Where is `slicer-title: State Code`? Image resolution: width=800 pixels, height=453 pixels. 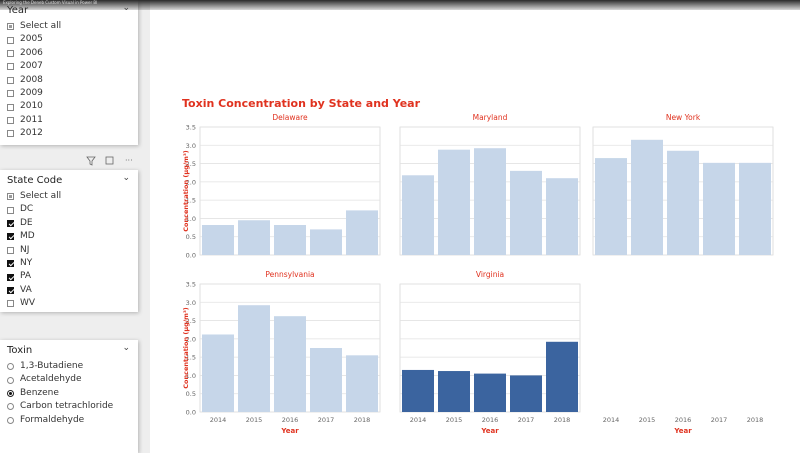
slicer-title: State Code is located at coordinates (35, 180).